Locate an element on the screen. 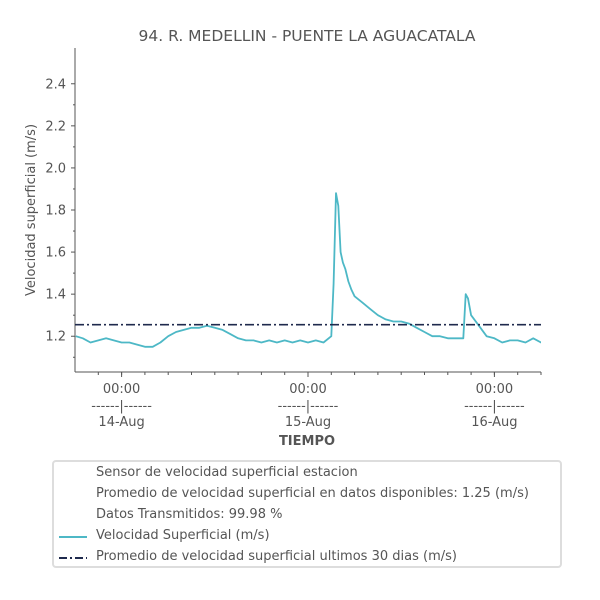 The image size is (600, 600). legend-entry-velocity: Velocidad Superficial (m/s) is located at coordinates (307, 537).